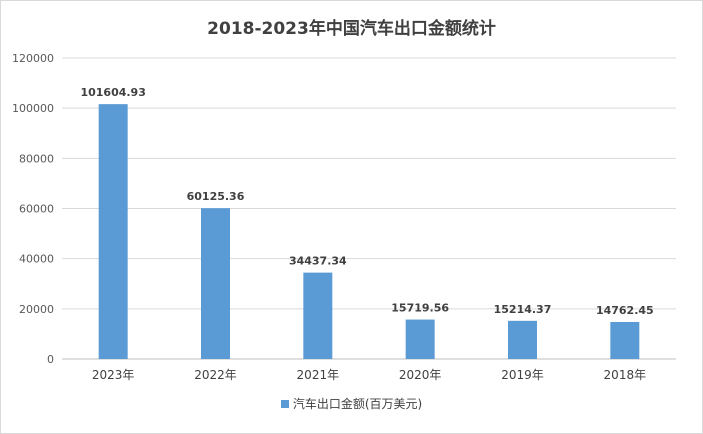 This screenshot has height=434, width=703. Describe the element at coordinates (215, 375) in the screenshot. I see `x-tick-label: 2022年` at that location.